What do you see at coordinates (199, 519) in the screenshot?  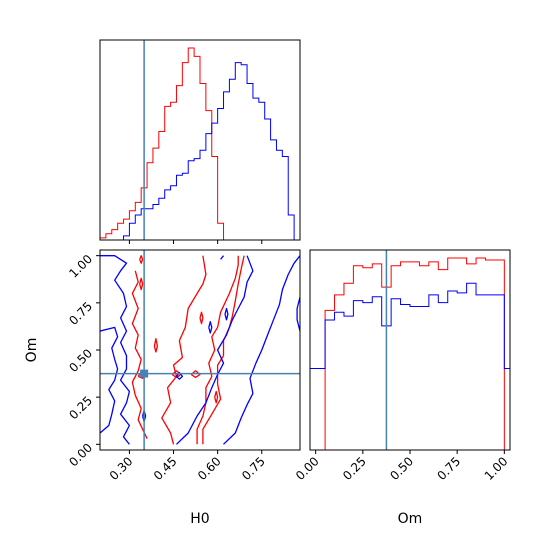 I see `x-axis-label-h0: H0` at bounding box center [199, 519].